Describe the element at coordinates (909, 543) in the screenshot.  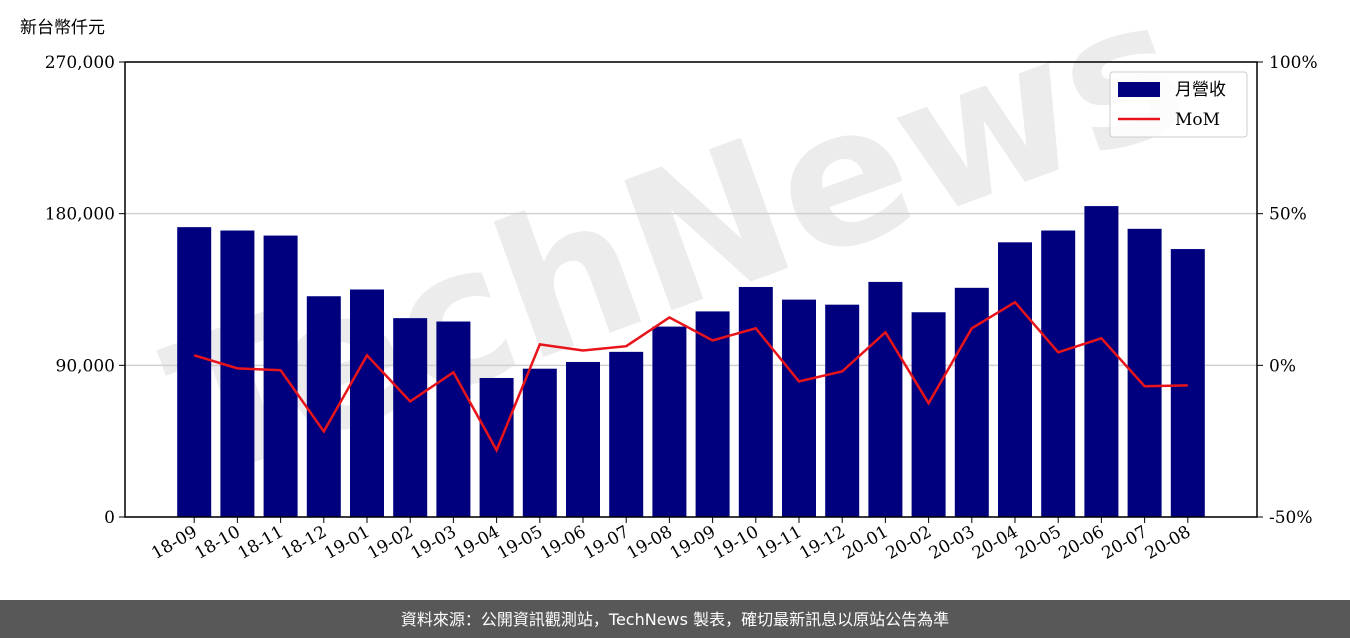
I see `x-tick-label: 20-02` at that location.